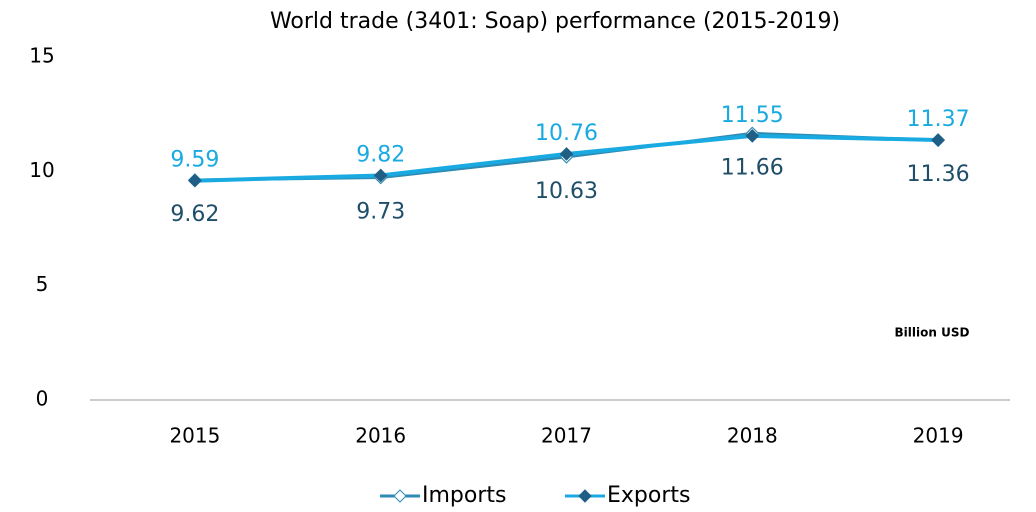  What do you see at coordinates (42, 284) in the screenshot?
I see `y-tick-label: 5` at bounding box center [42, 284].